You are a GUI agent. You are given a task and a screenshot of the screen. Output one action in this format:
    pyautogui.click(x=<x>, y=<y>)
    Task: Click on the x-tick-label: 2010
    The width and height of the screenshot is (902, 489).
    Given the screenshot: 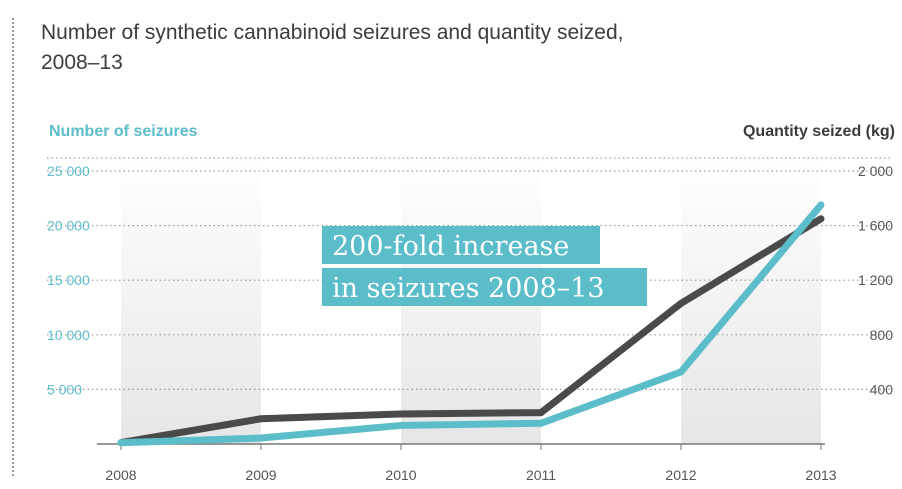 What is the action you would take?
    pyautogui.click(x=400, y=475)
    